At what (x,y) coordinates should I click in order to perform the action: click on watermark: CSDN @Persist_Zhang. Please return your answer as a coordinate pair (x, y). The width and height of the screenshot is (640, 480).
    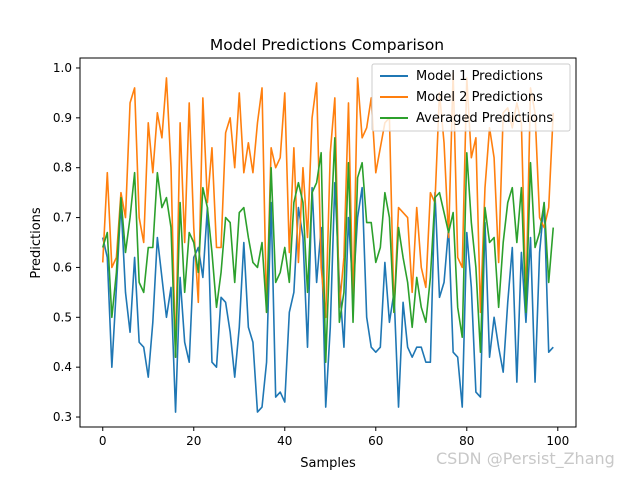
    Looking at the image, I should click on (525, 458).